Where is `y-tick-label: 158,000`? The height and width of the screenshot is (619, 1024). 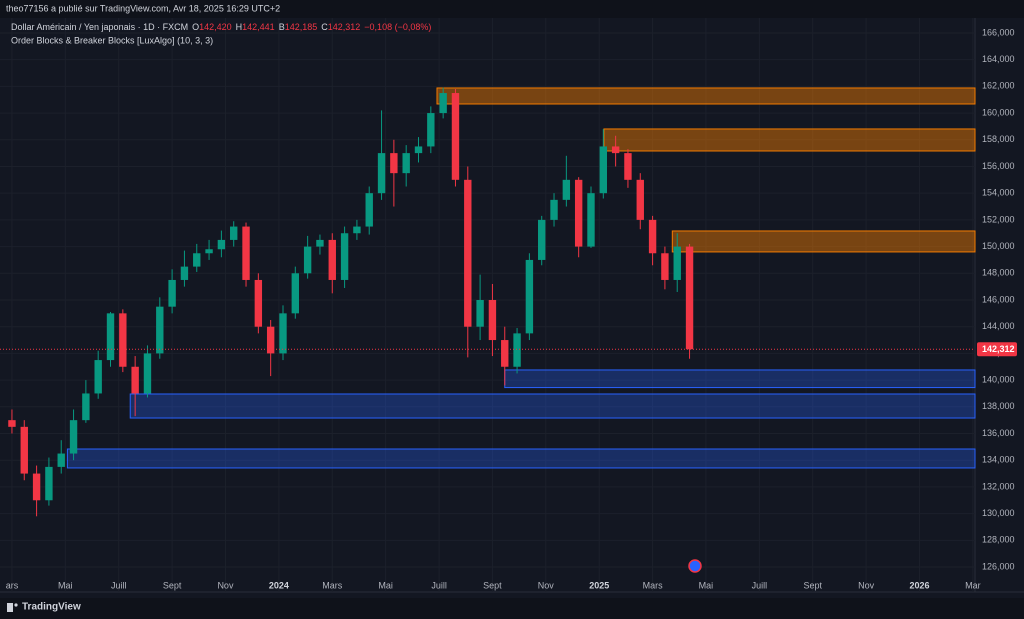 y-tick-label: 158,000 is located at coordinates (998, 139).